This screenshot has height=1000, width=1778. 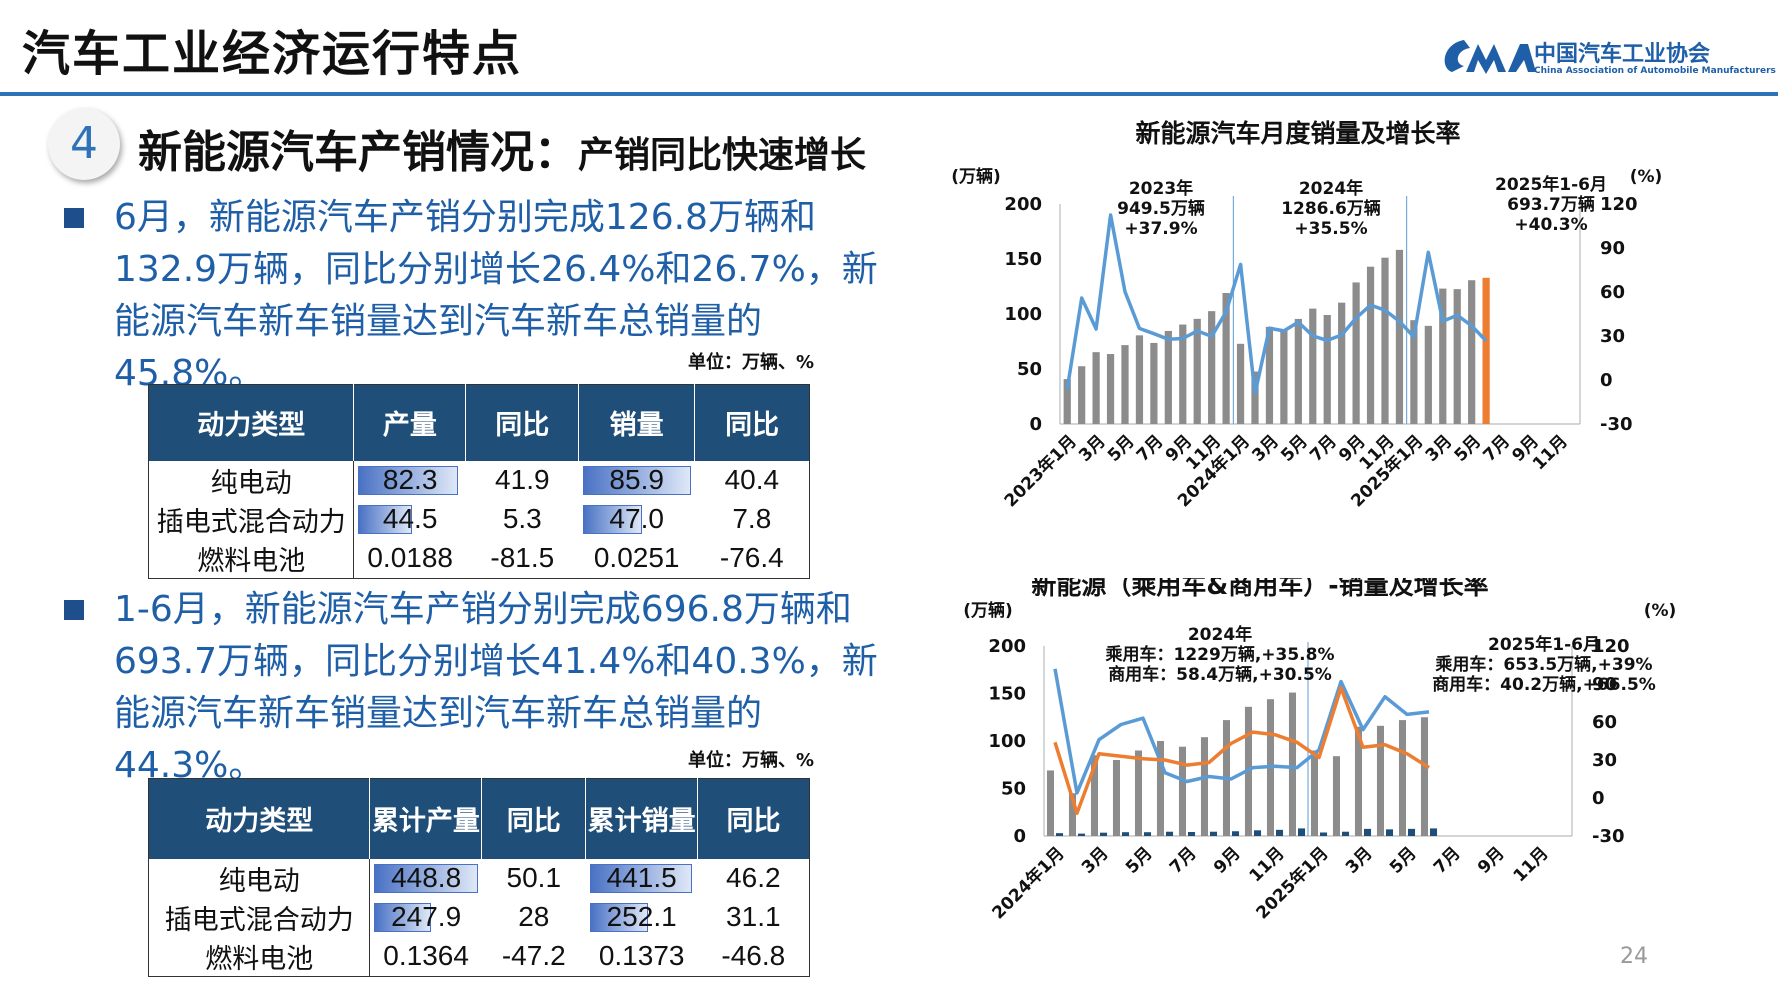 What do you see at coordinates (751, 557) in the screenshot?
I see `cell-value: -76.4` at bounding box center [751, 557].